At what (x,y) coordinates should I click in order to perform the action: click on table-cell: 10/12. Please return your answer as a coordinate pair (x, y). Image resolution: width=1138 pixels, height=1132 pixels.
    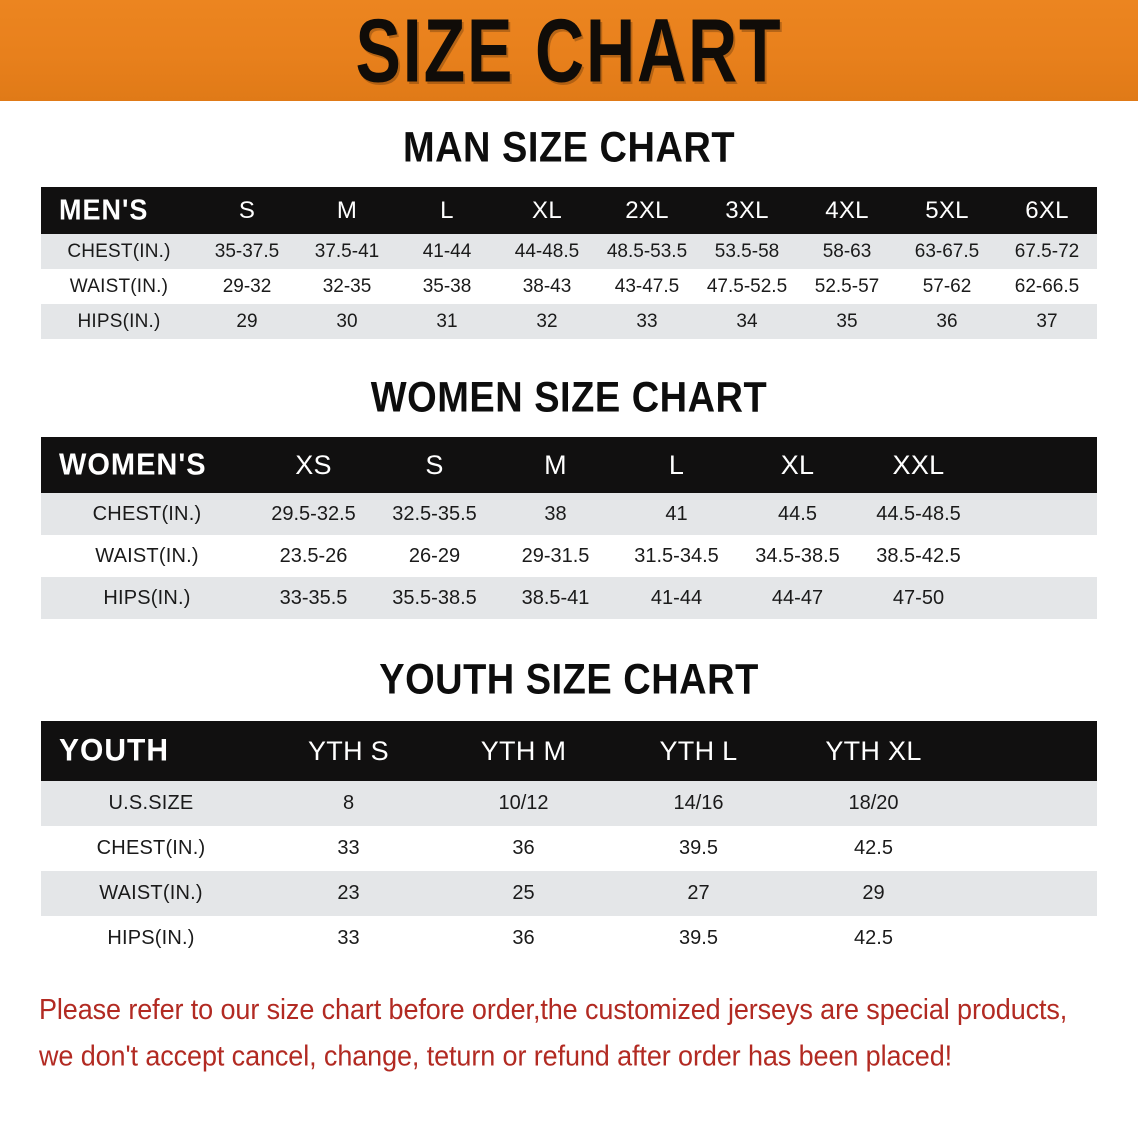
    Looking at the image, I should click on (523, 803).